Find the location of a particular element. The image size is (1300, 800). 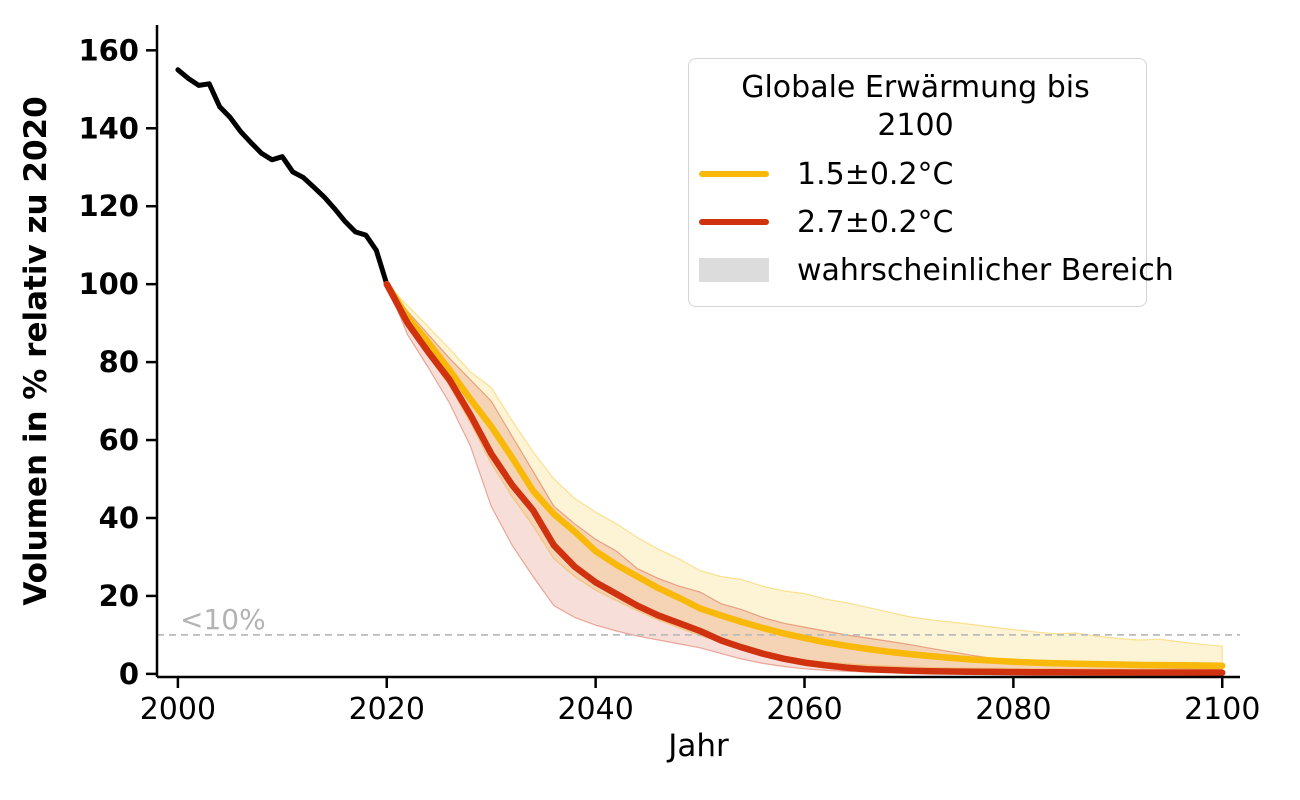

y-tick-label: 80 is located at coordinates (119, 362).